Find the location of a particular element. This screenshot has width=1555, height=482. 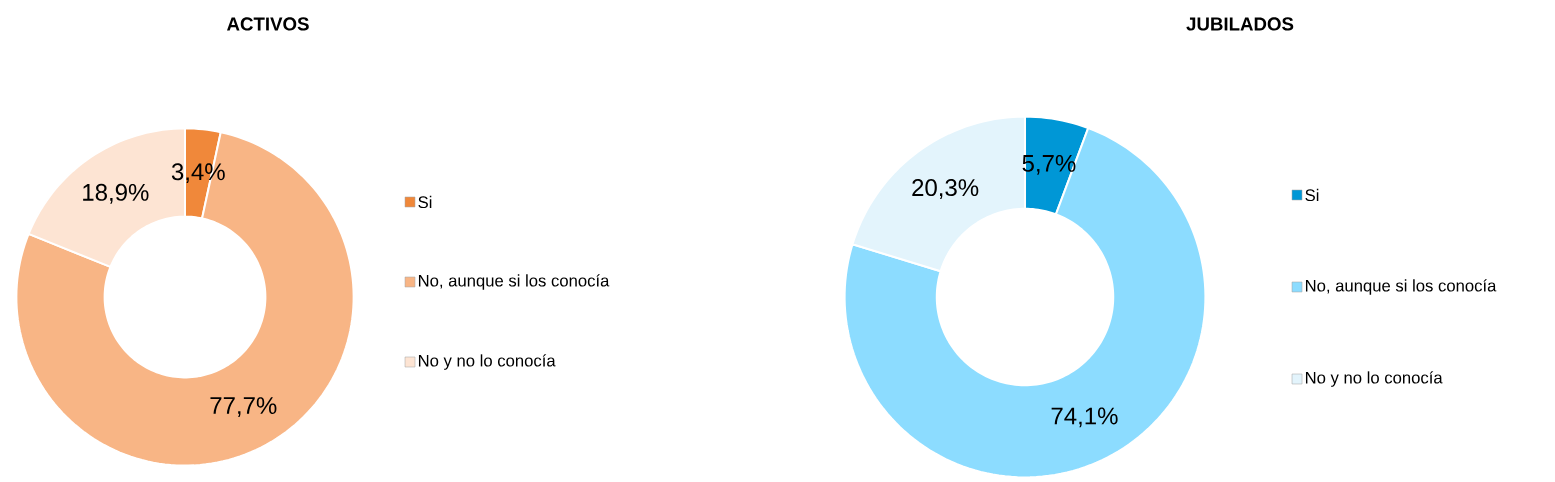

data-label: 77,7% is located at coordinates (243, 407).